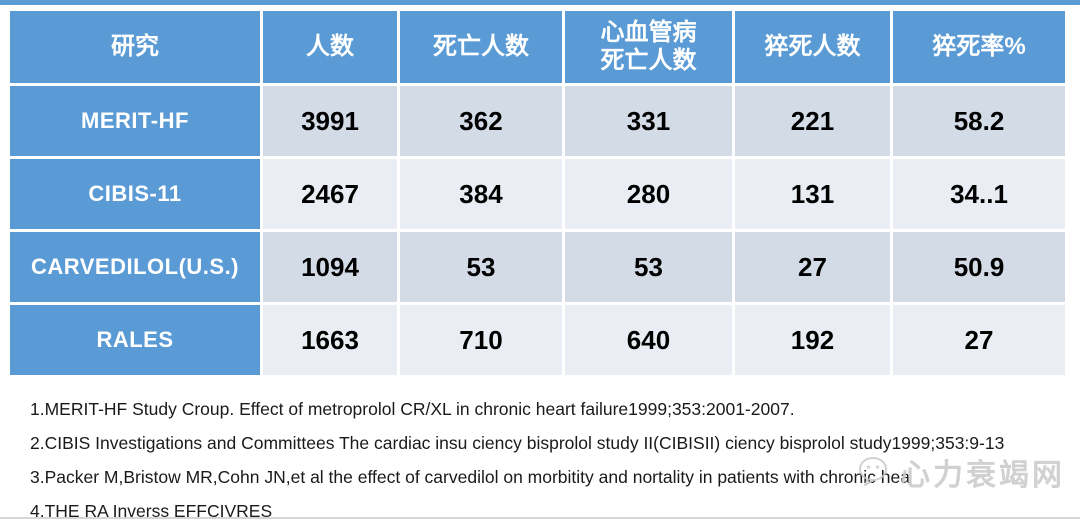  What do you see at coordinates (979, 340) in the screenshot?
I see `sudden-death-rate-cell: 27` at bounding box center [979, 340].